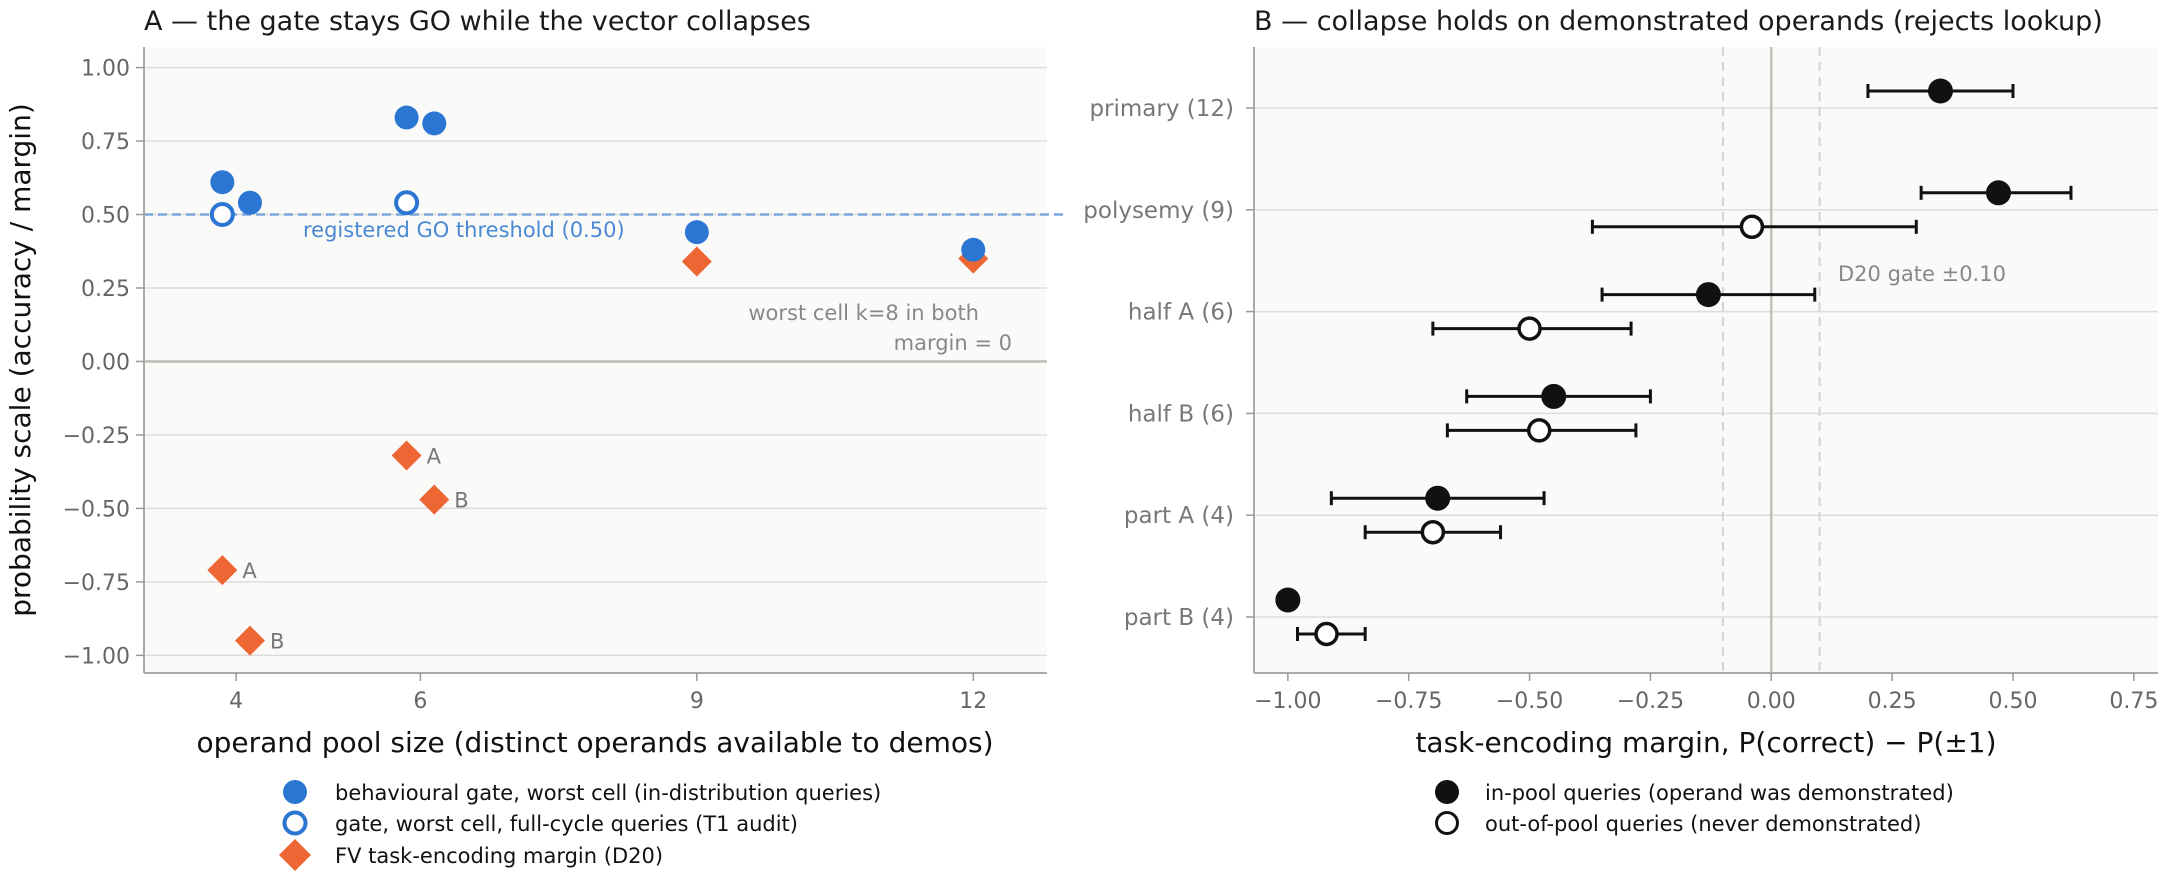 This screenshot has width=2160, height=880. What do you see at coordinates (96, 509) in the screenshot?
I see `y-tick-label: −0.50` at bounding box center [96, 509].